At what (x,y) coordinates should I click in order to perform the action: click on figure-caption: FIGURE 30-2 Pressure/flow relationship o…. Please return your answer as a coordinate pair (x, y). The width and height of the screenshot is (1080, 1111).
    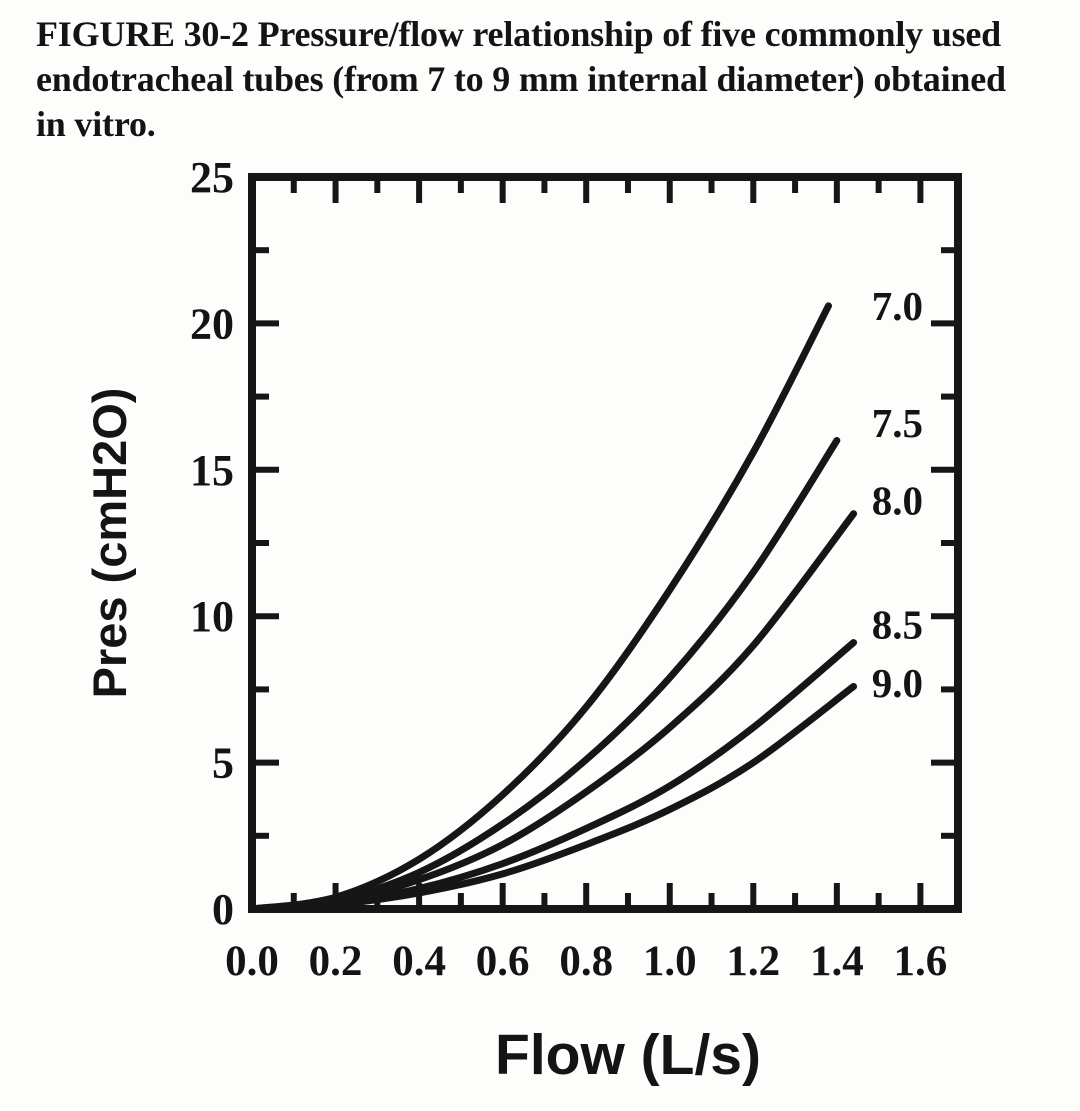
    Looking at the image, I should click on (543, 79).